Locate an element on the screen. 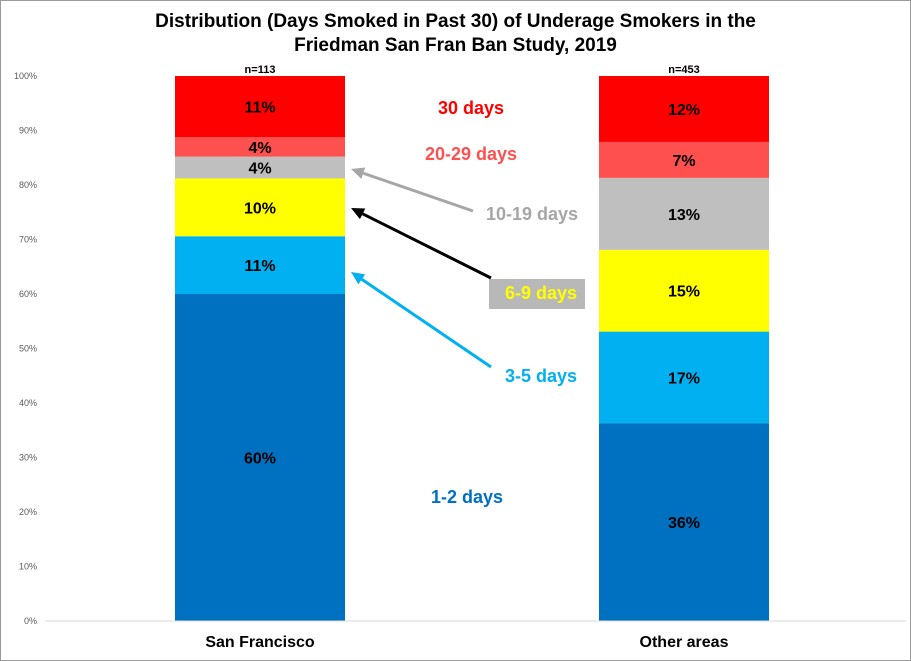  series-label-30-days: 30 days is located at coordinates (471, 108).